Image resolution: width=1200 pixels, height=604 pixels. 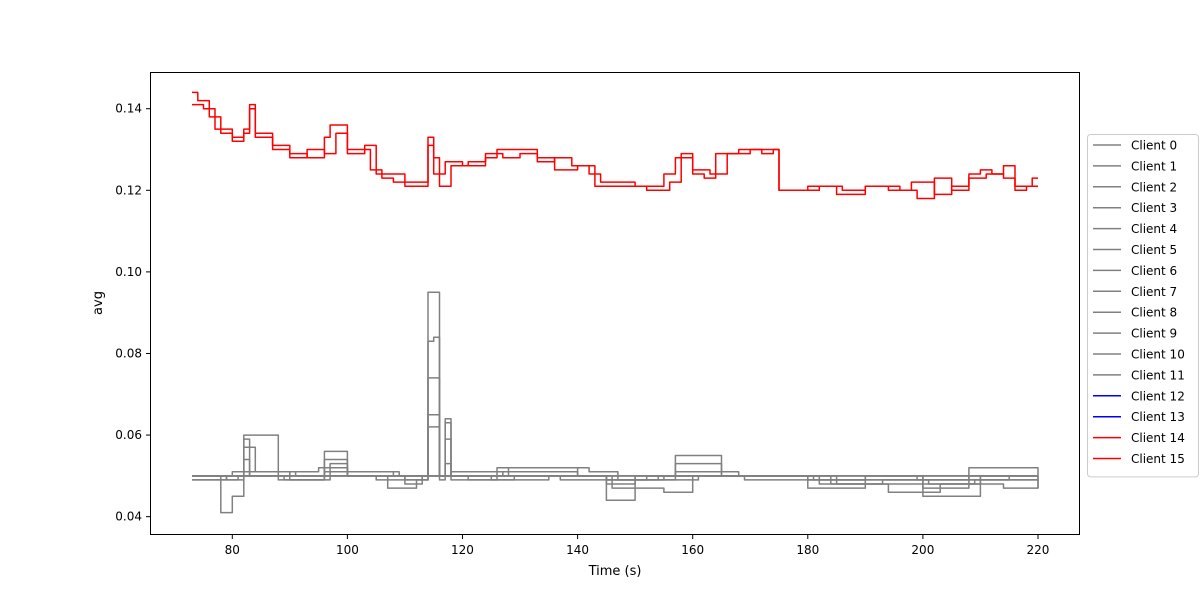 What do you see at coordinates (1158, 459) in the screenshot?
I see `legend-label: Client 15` at bounding box center [1158, 459].